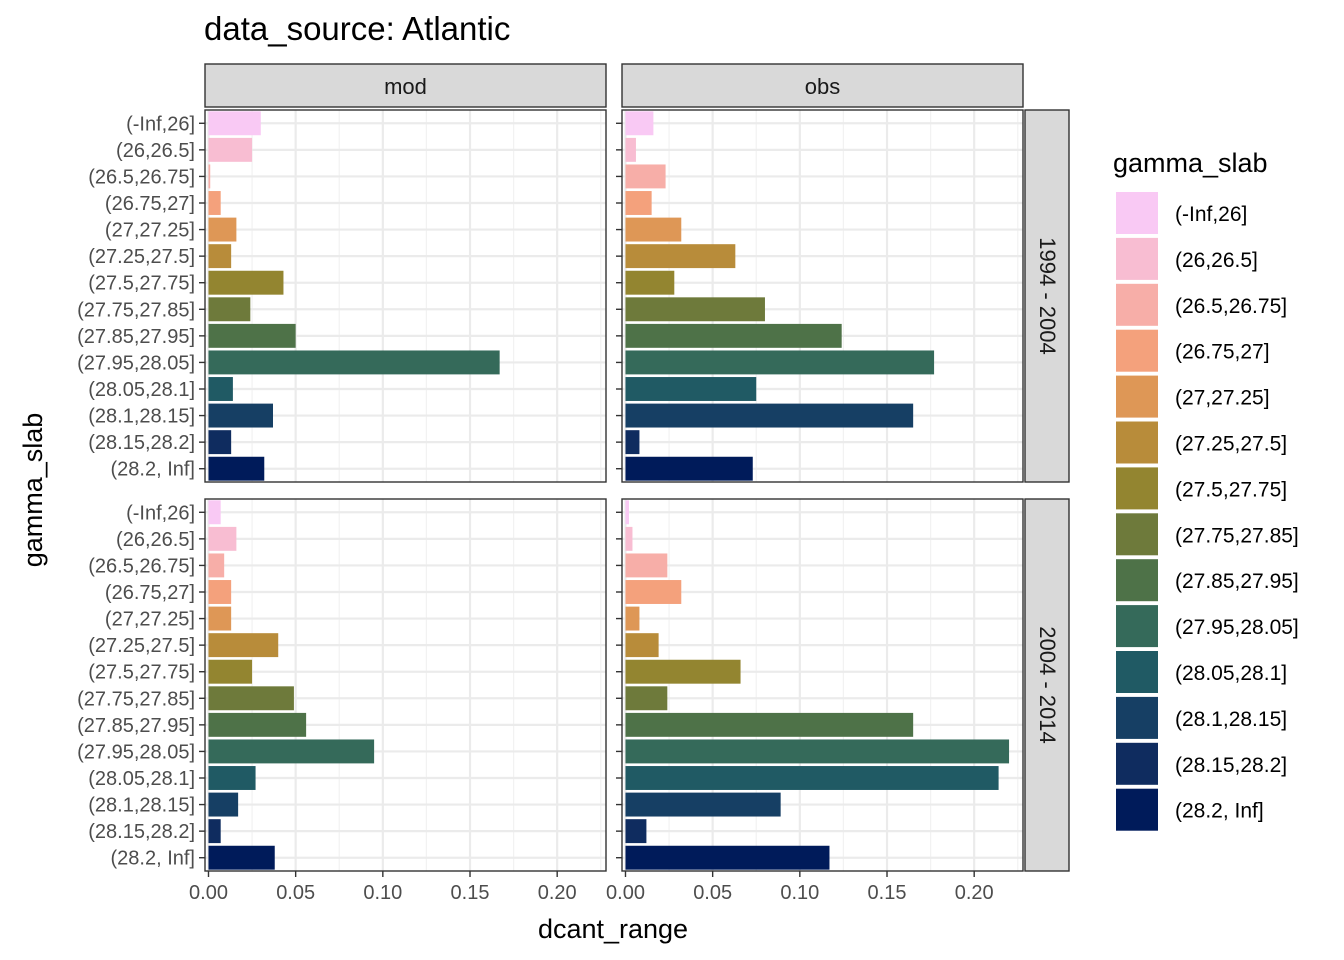 The width and height of the screenshot is (1344, 960). I want to click on x-tick-label: 0.20, so click(974, 893).